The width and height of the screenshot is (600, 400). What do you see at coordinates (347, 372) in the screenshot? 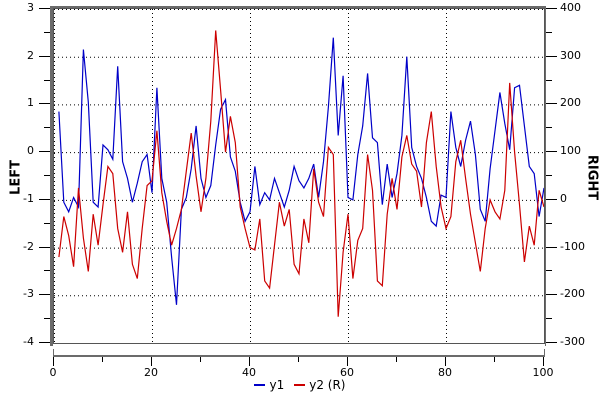
I see `x-tick-label-60: 60` at bounding box center [347, 372].